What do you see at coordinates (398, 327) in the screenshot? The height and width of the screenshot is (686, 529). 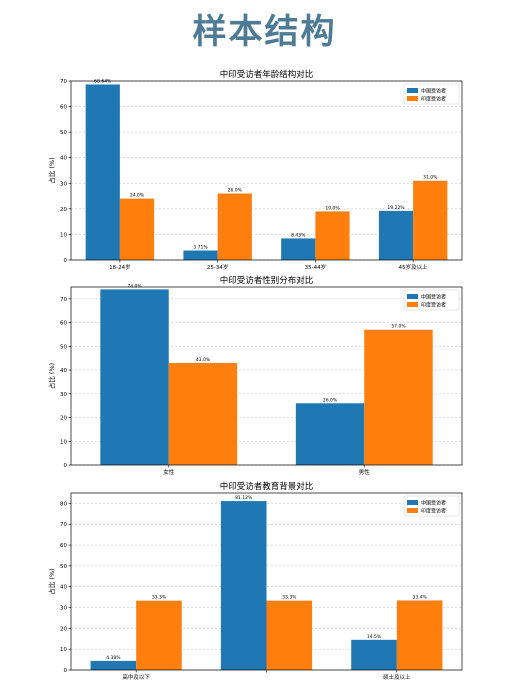 I see `bar-value-label: 57.0%` at bounding box center [398, 327].